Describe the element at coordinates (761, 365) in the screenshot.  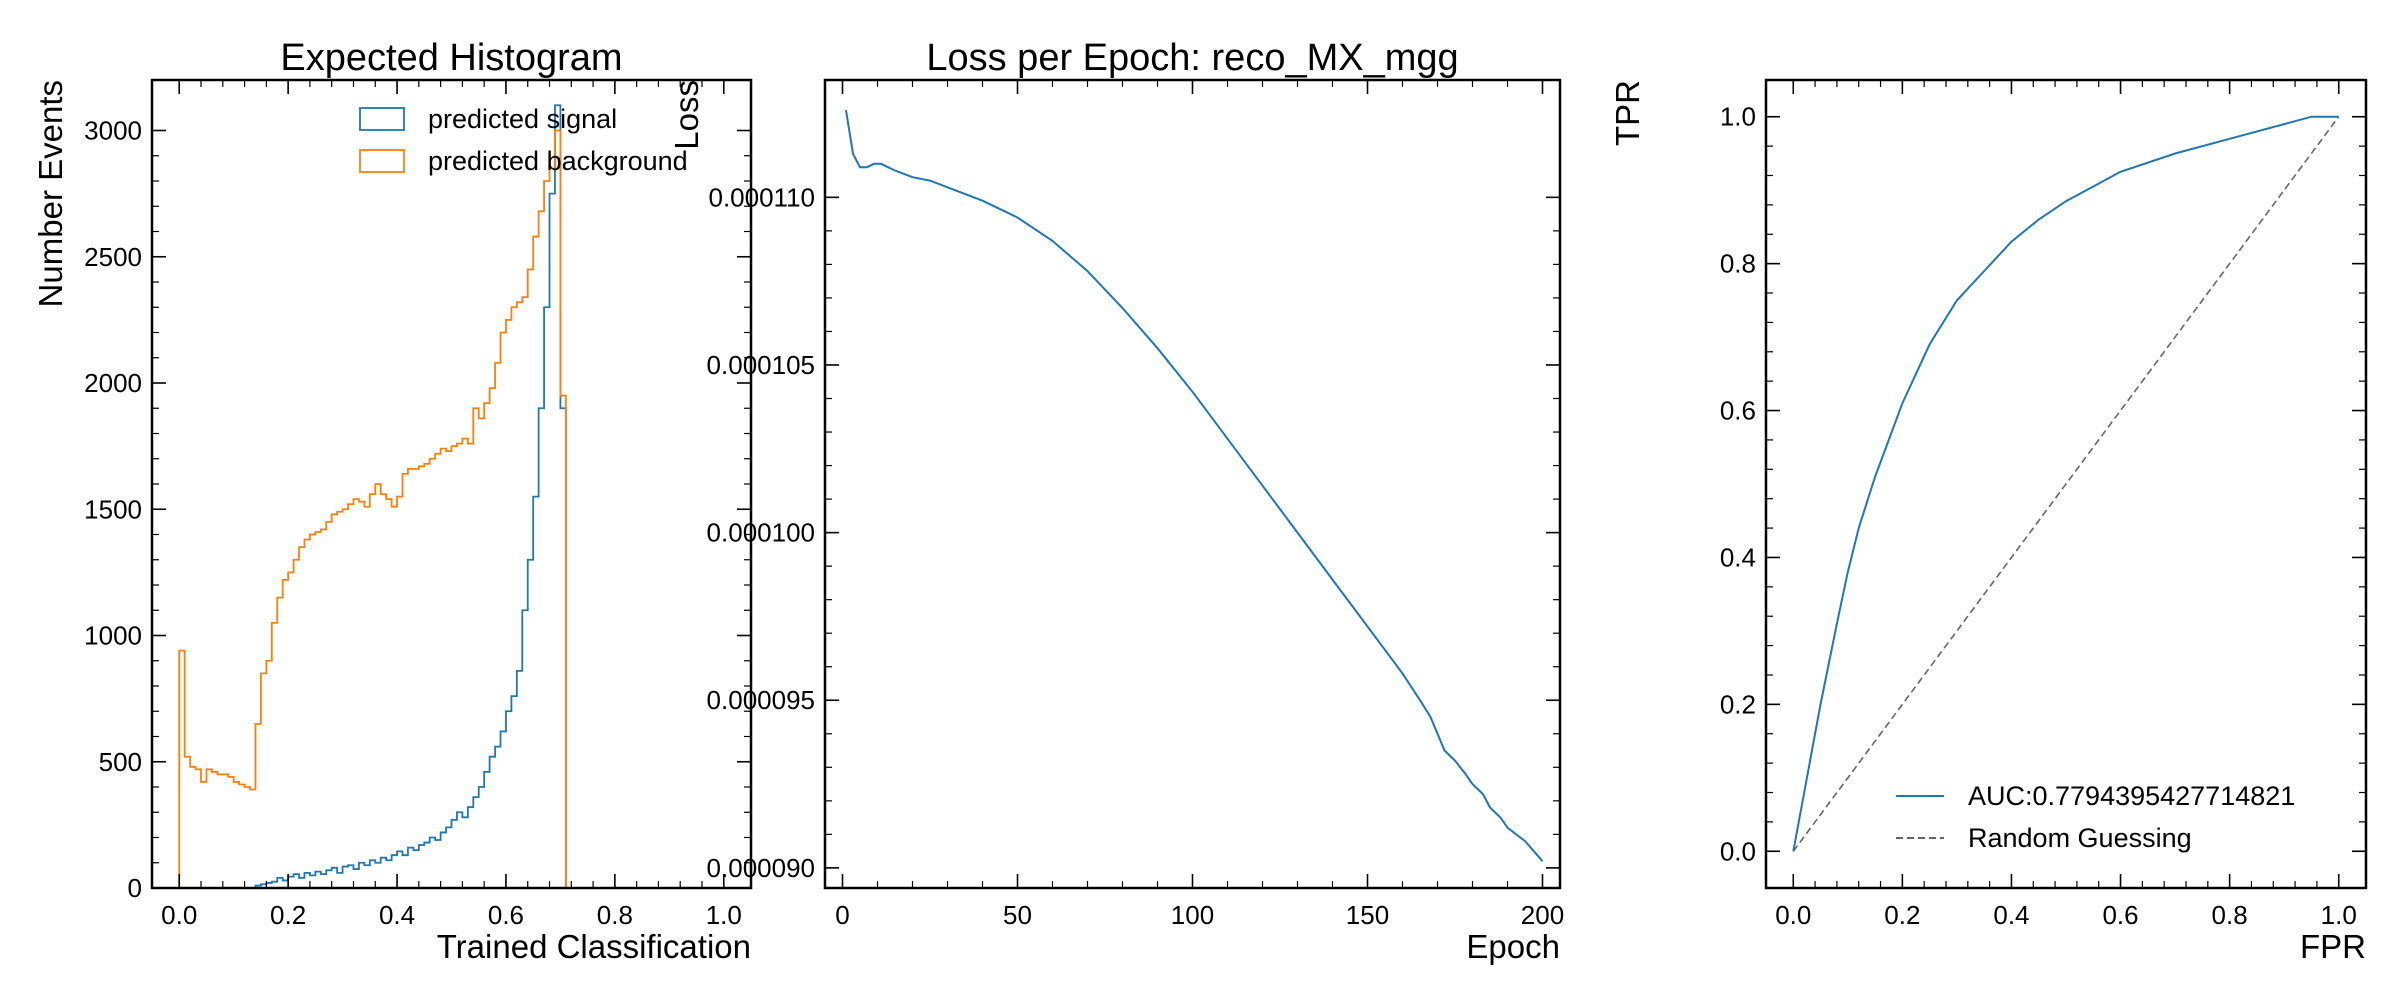
I see `y-tick-label: 0.000105` at that location.